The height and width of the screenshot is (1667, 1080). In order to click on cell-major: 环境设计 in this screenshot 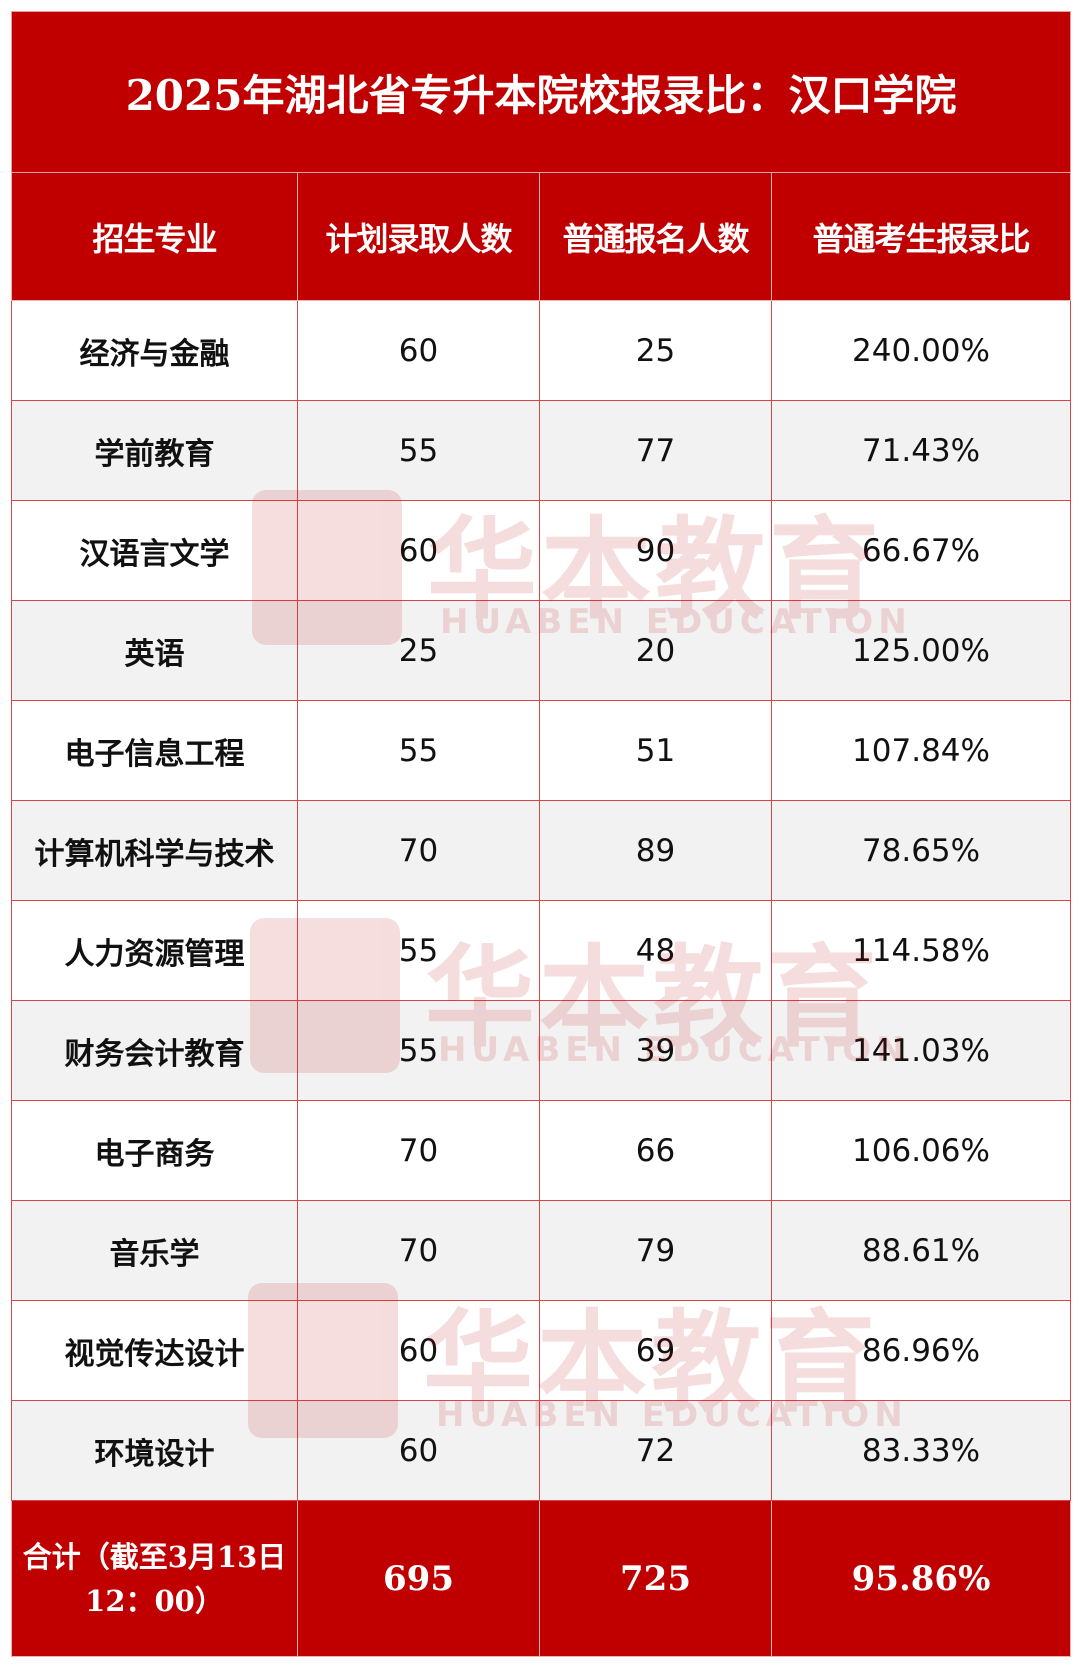, I will do `click(154, 1450)`.